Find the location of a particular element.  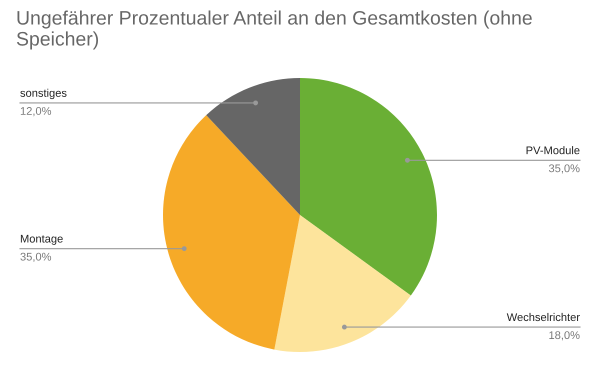

chart-title: Ungefährer Prozentualer Anteil an den Gesamtkosten (ohne Speicher) is located at coordinates (274, 30).